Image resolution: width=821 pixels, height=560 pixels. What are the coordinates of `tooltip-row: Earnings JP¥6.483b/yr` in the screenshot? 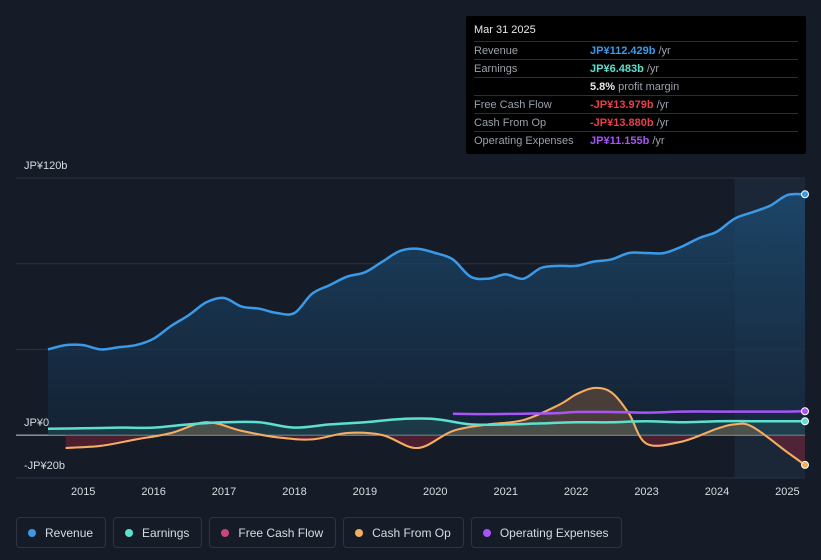 It's located at (636, 68).